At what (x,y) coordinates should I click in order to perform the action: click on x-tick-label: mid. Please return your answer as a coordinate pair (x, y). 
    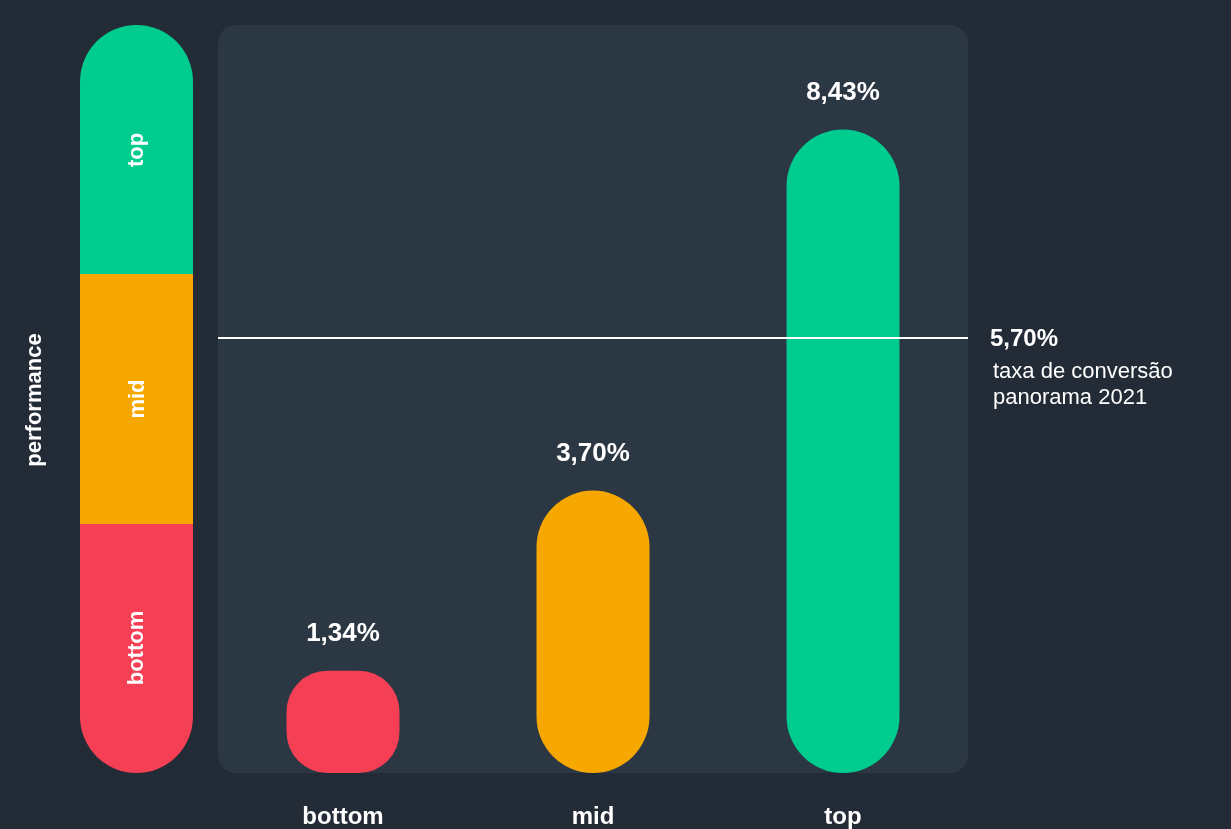
    Looking at the image, I should click on (593, 815).